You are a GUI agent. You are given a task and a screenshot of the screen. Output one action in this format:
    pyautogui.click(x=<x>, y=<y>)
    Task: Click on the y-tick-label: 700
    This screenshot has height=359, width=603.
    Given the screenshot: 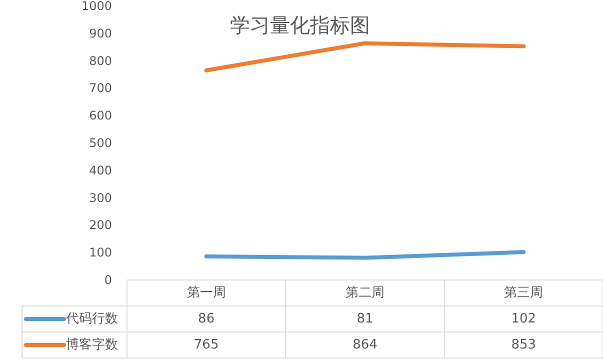 What is the action you would take?
    pyautogui.click(x=100, y=88)
    